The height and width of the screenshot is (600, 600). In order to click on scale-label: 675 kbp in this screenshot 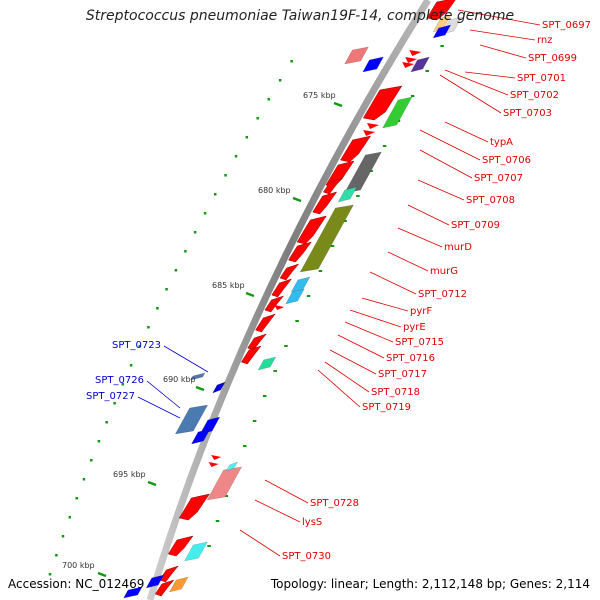, I will do `click(319, 95)`.